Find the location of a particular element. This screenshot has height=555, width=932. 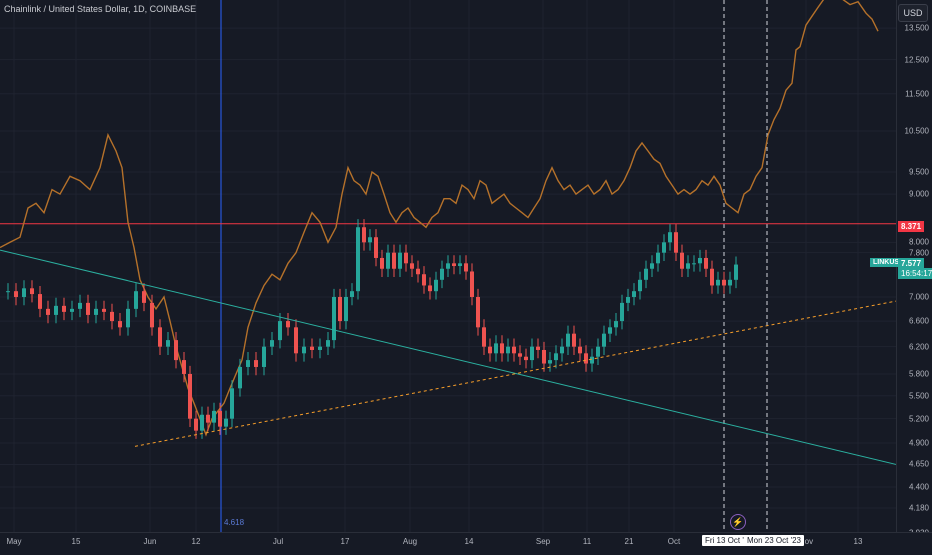

time-tick-label: Sep is located at coordinates (543, 541).